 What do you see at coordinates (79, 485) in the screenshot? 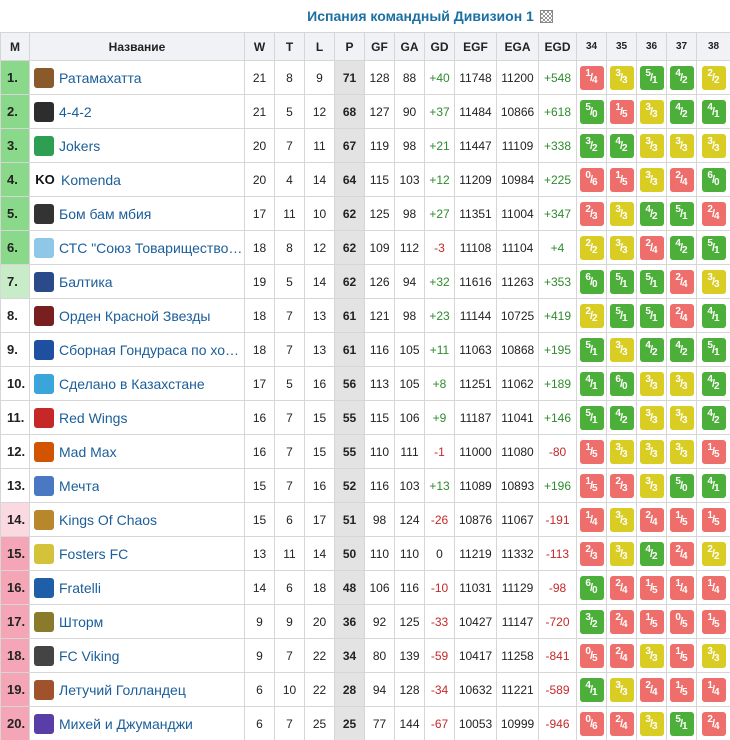
I see `team-link: Мечта` at bounding box center [79, 485].